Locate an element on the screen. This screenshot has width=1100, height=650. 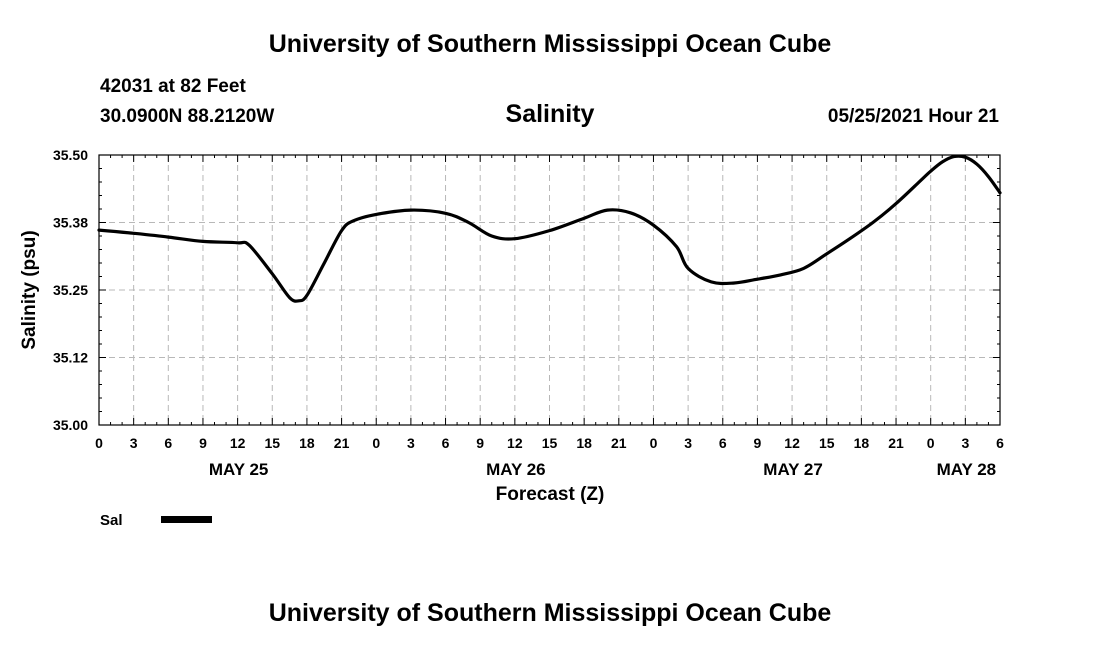
legend-swatch-sal is located at coordinates (186, 519).